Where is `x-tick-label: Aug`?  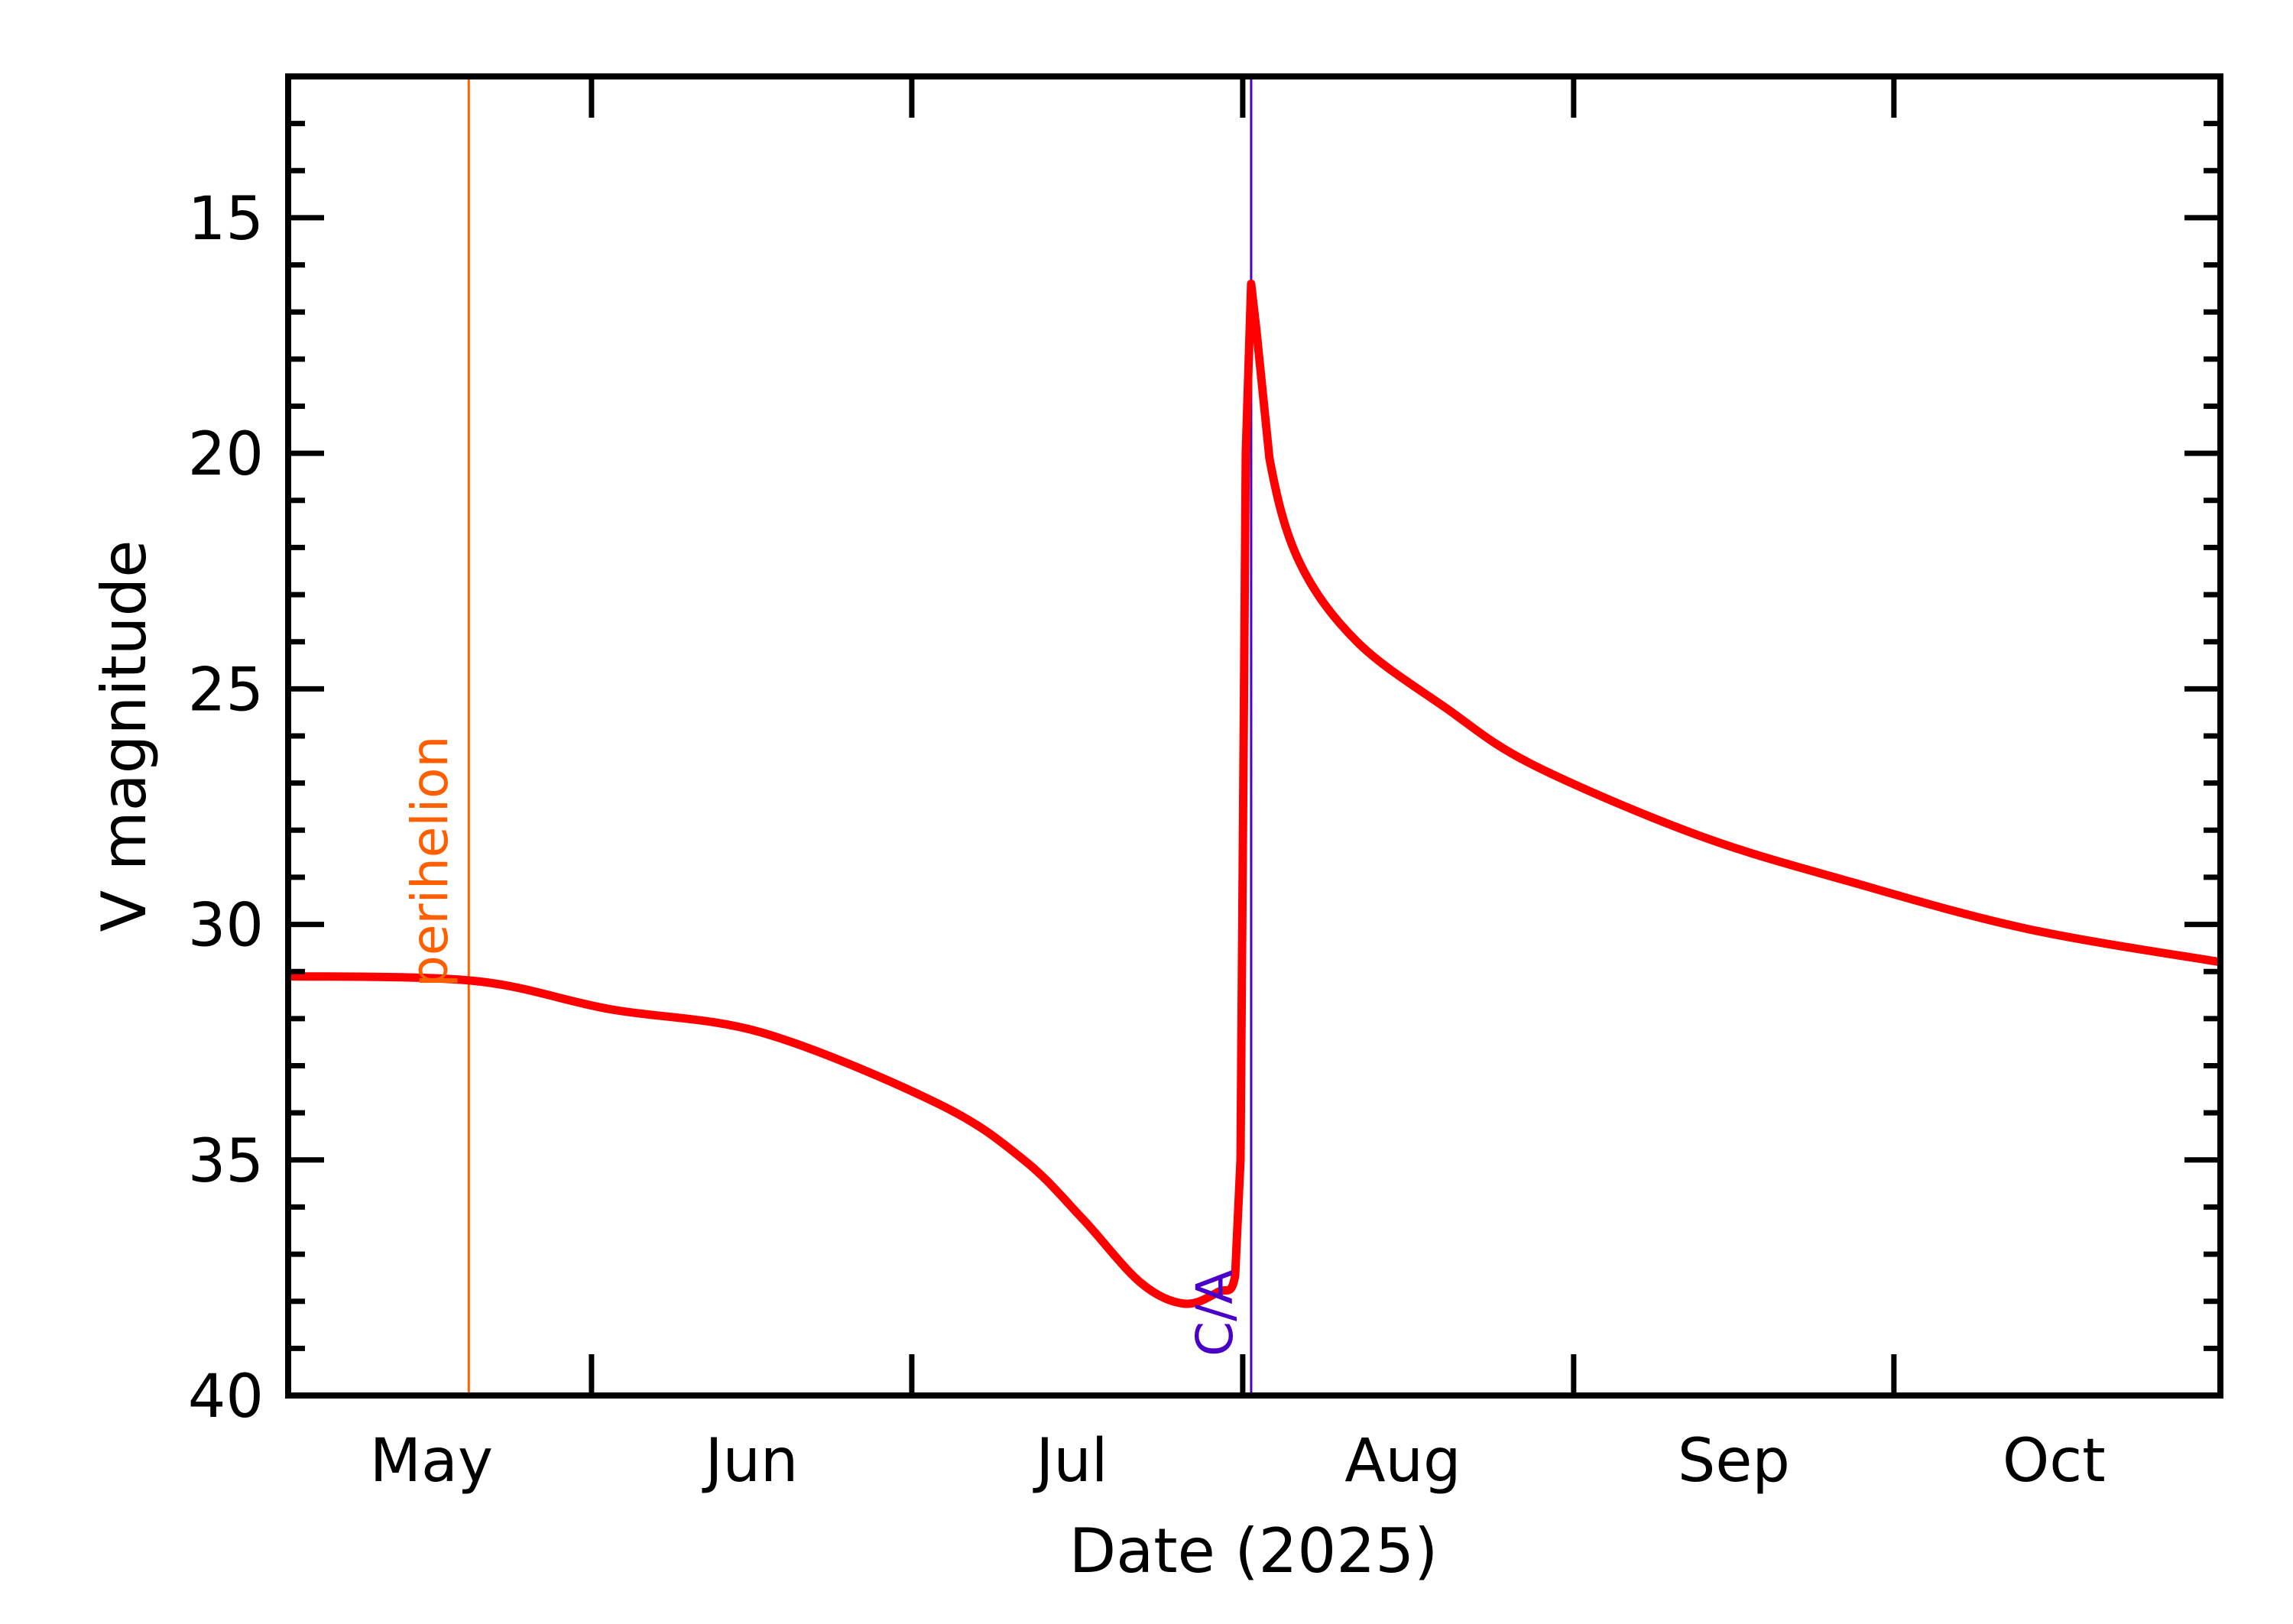 x-tick-label: Aug is located at coordinates (1402, 1461).